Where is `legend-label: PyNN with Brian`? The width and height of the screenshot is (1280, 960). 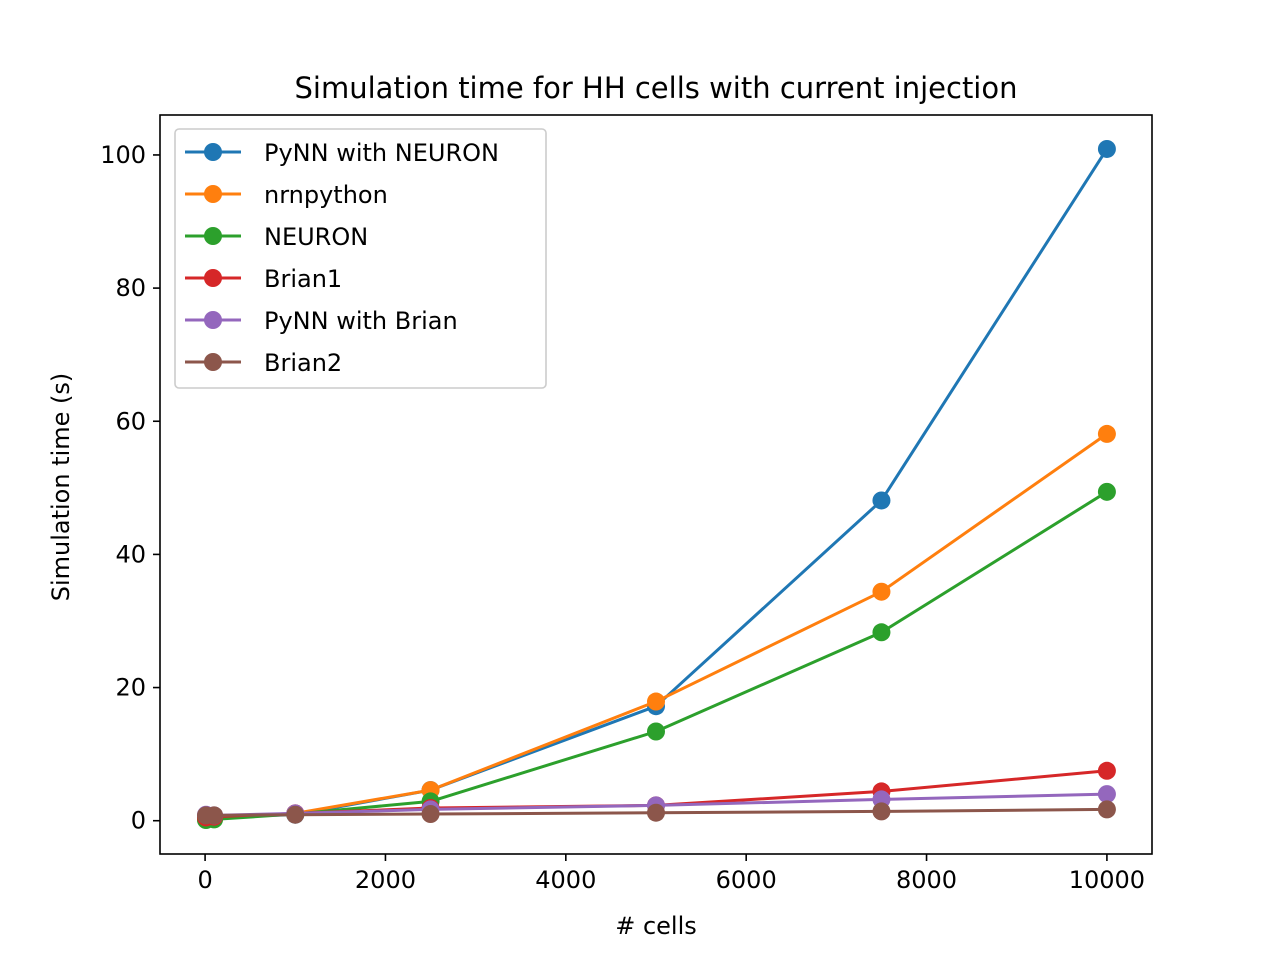
legend-label: PyNN with Brian is located at coordinates (361, 321).